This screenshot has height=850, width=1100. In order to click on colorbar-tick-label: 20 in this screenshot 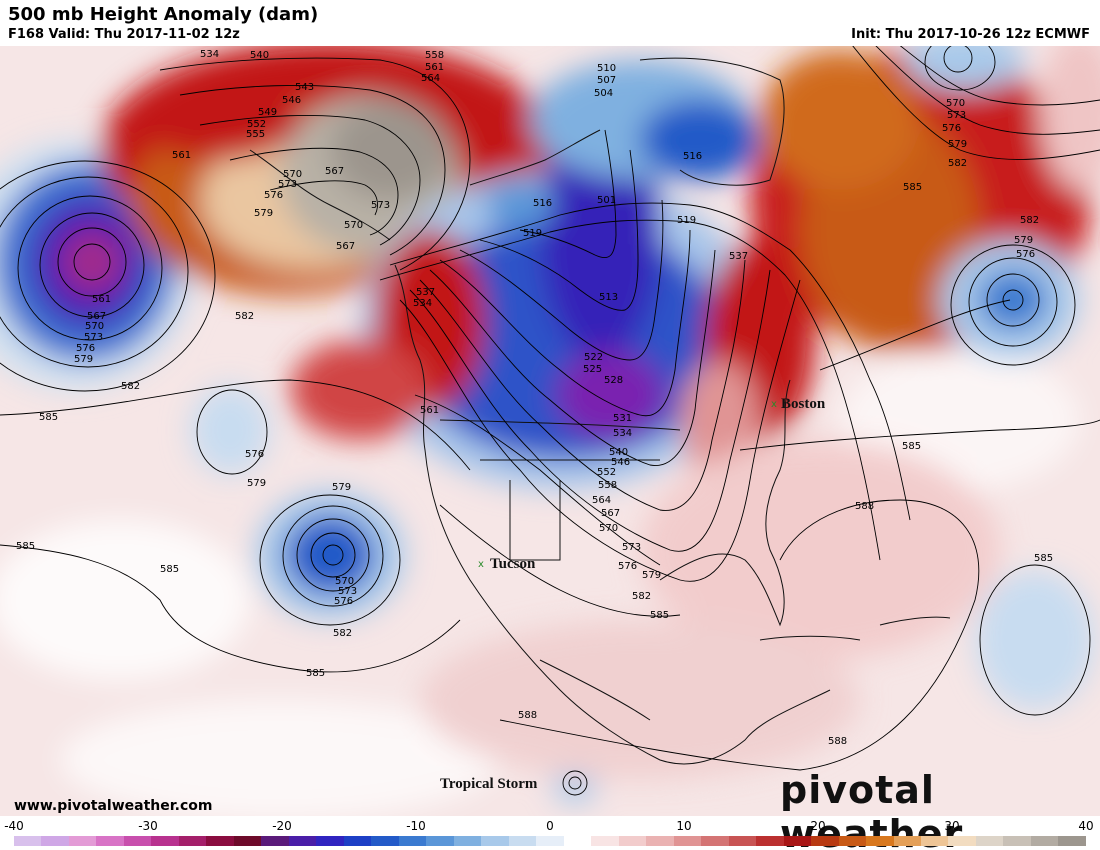, I will do `click(818, 826)`.